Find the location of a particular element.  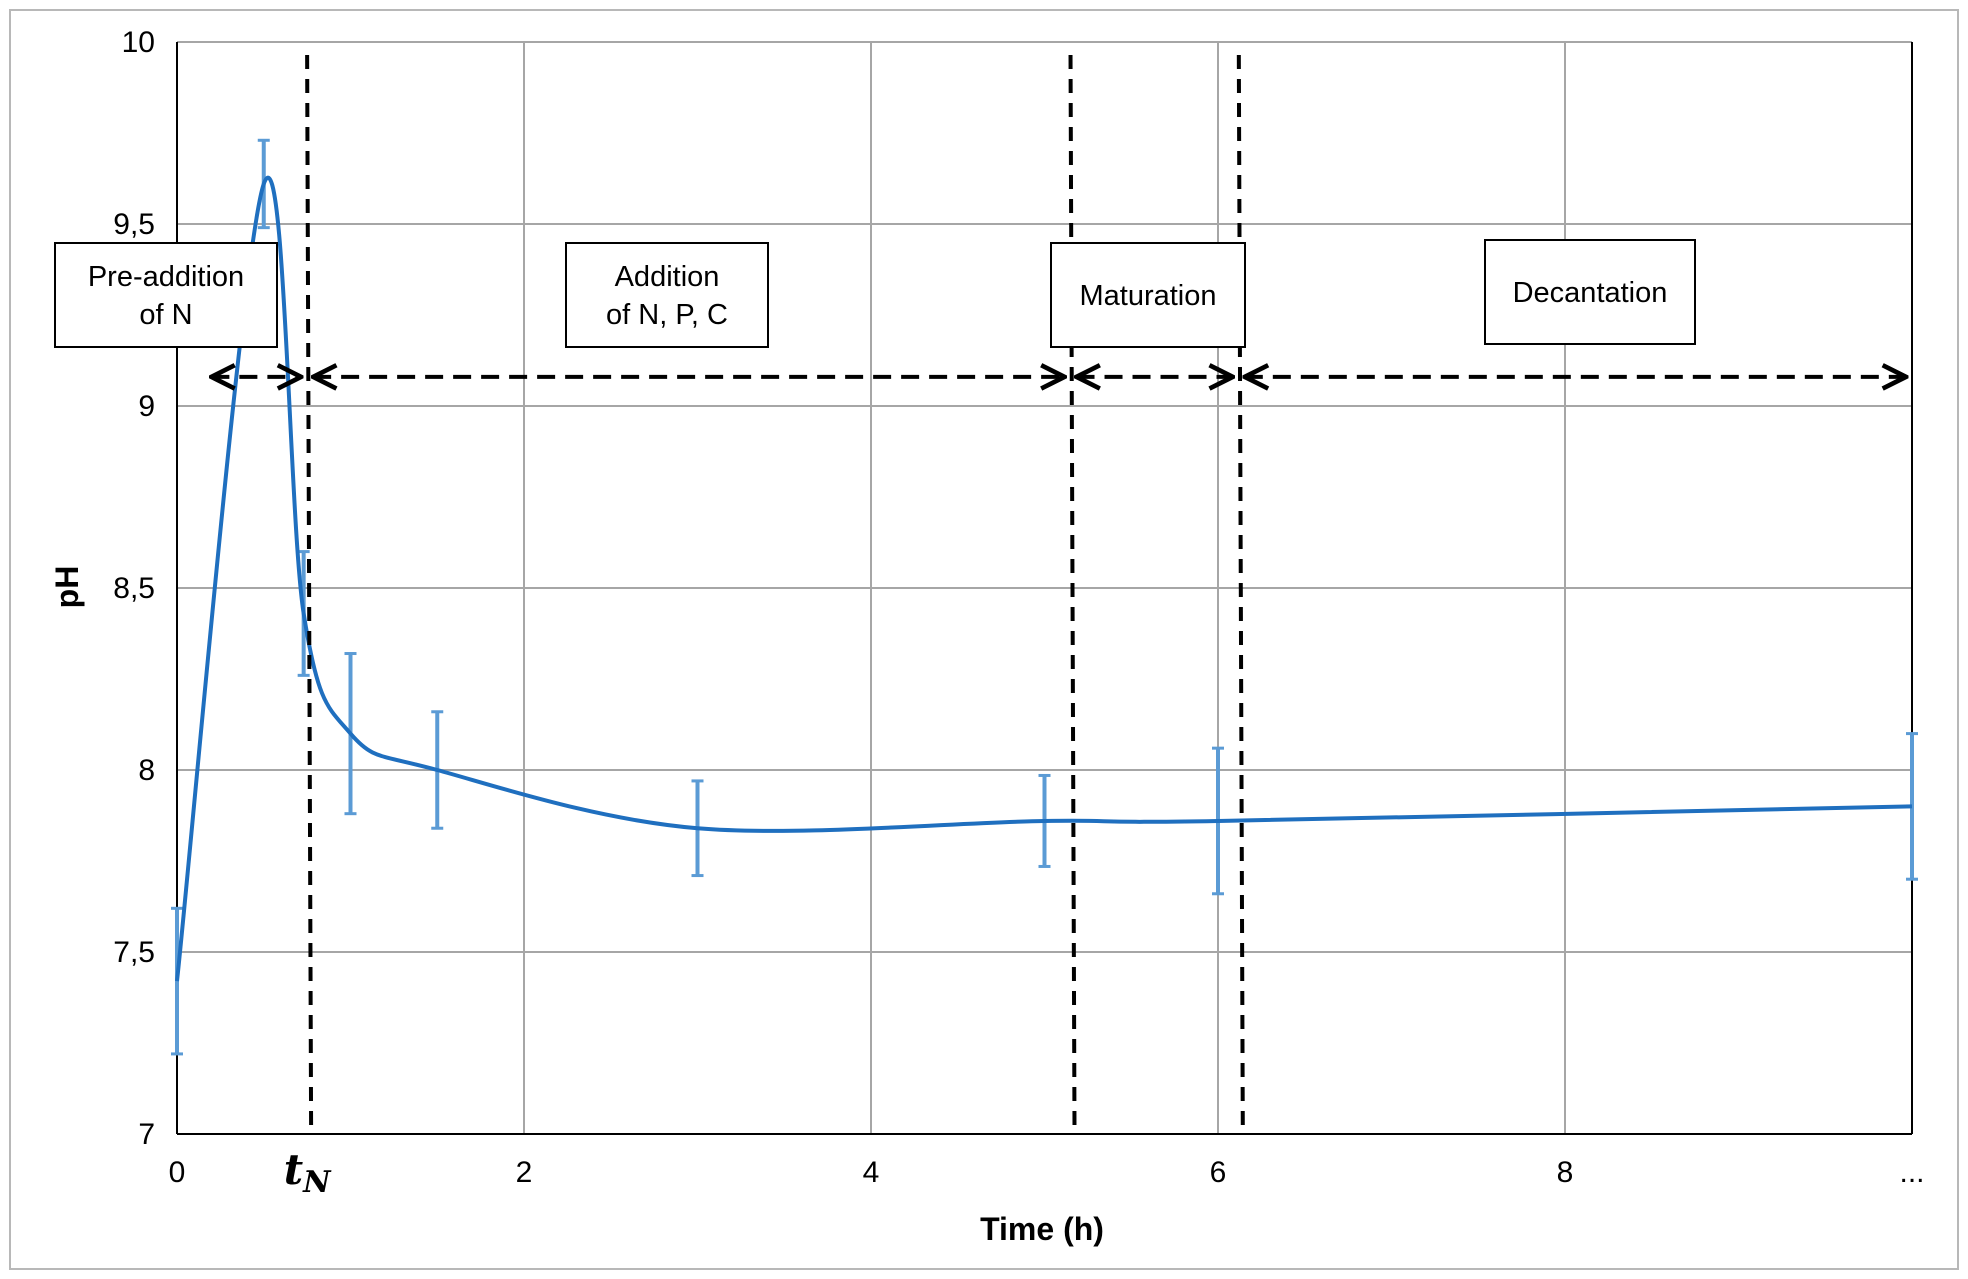

x-tick-label: 2 is located at coordinates (524, 1172).